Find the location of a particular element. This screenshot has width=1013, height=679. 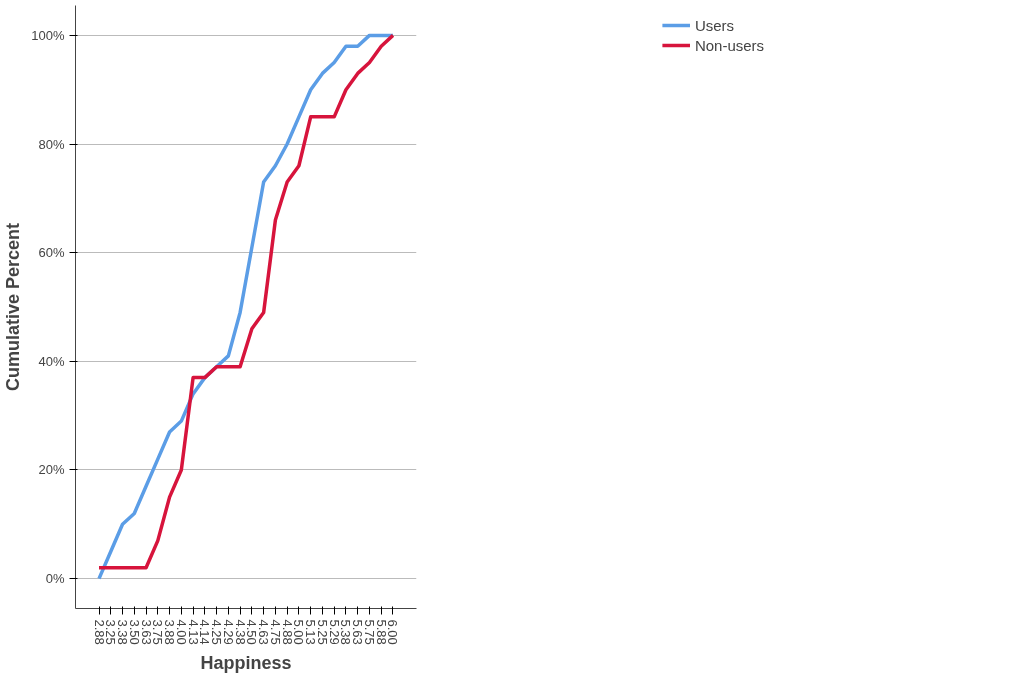

y-tick-label: 100% is located at coordinates (48, 35).